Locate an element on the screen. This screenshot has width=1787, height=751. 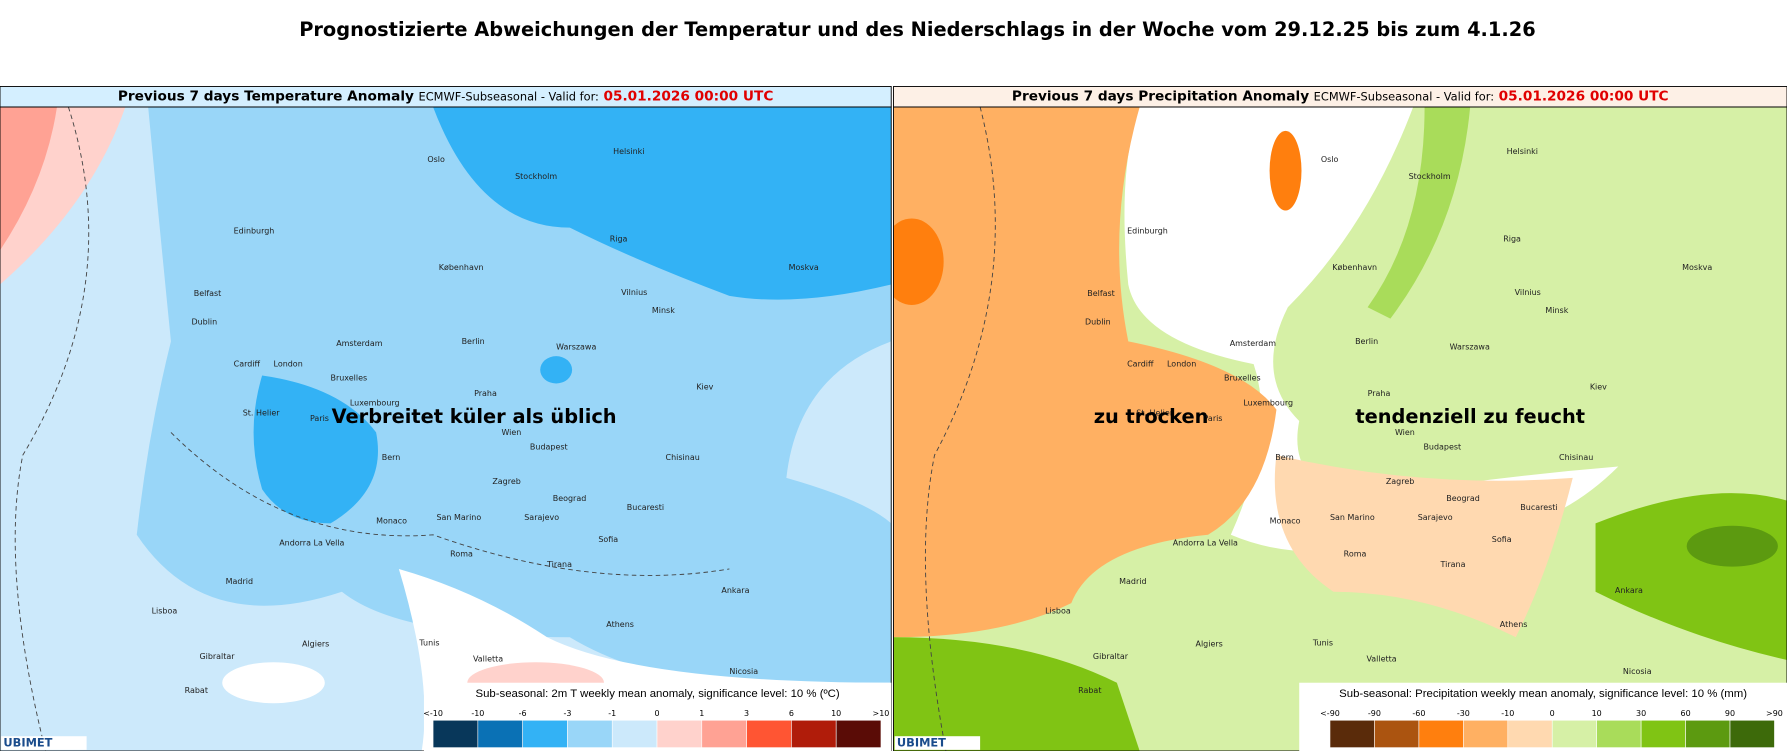
legend-label: 1 is located at coordinates (701, 713).